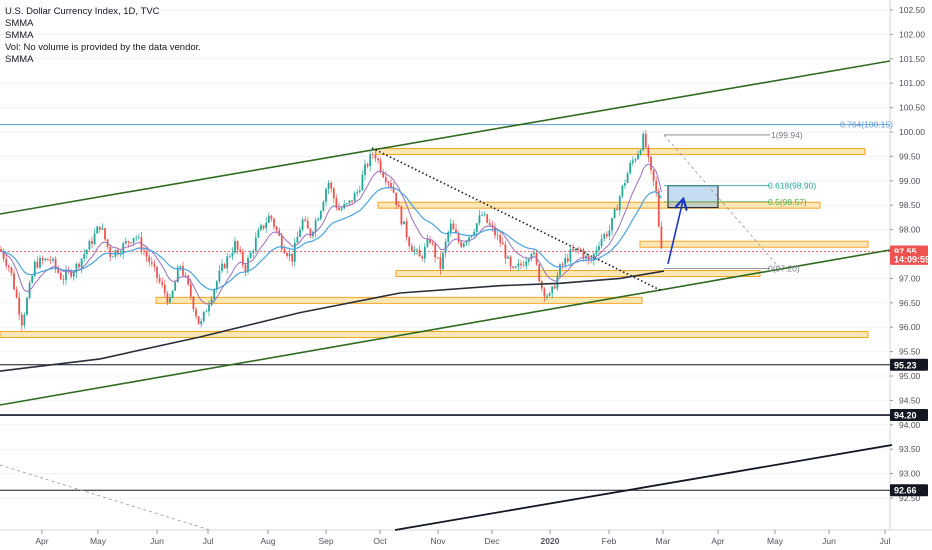  I want to click on y-tick-label-16: 94.50, so click(910, 400).